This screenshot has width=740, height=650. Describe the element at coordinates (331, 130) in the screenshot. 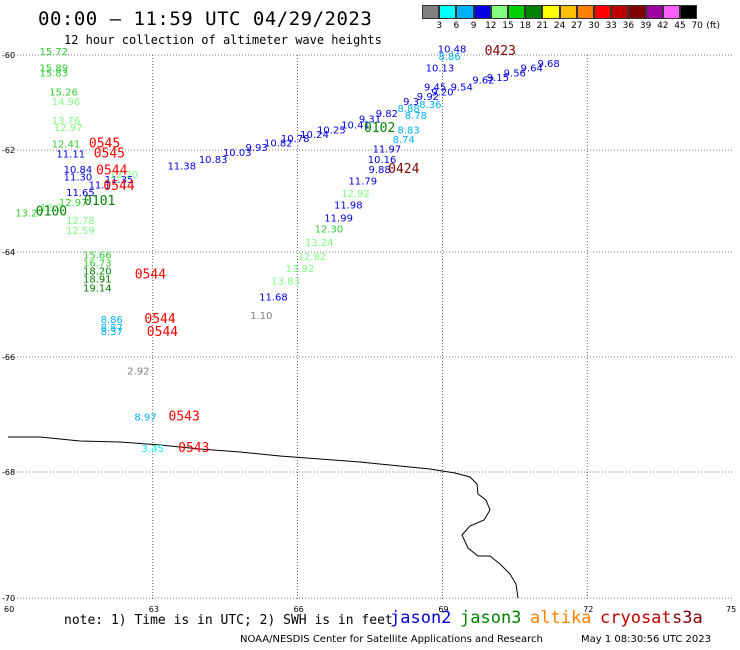

I see `wave-height-label: 10.25` at that location.